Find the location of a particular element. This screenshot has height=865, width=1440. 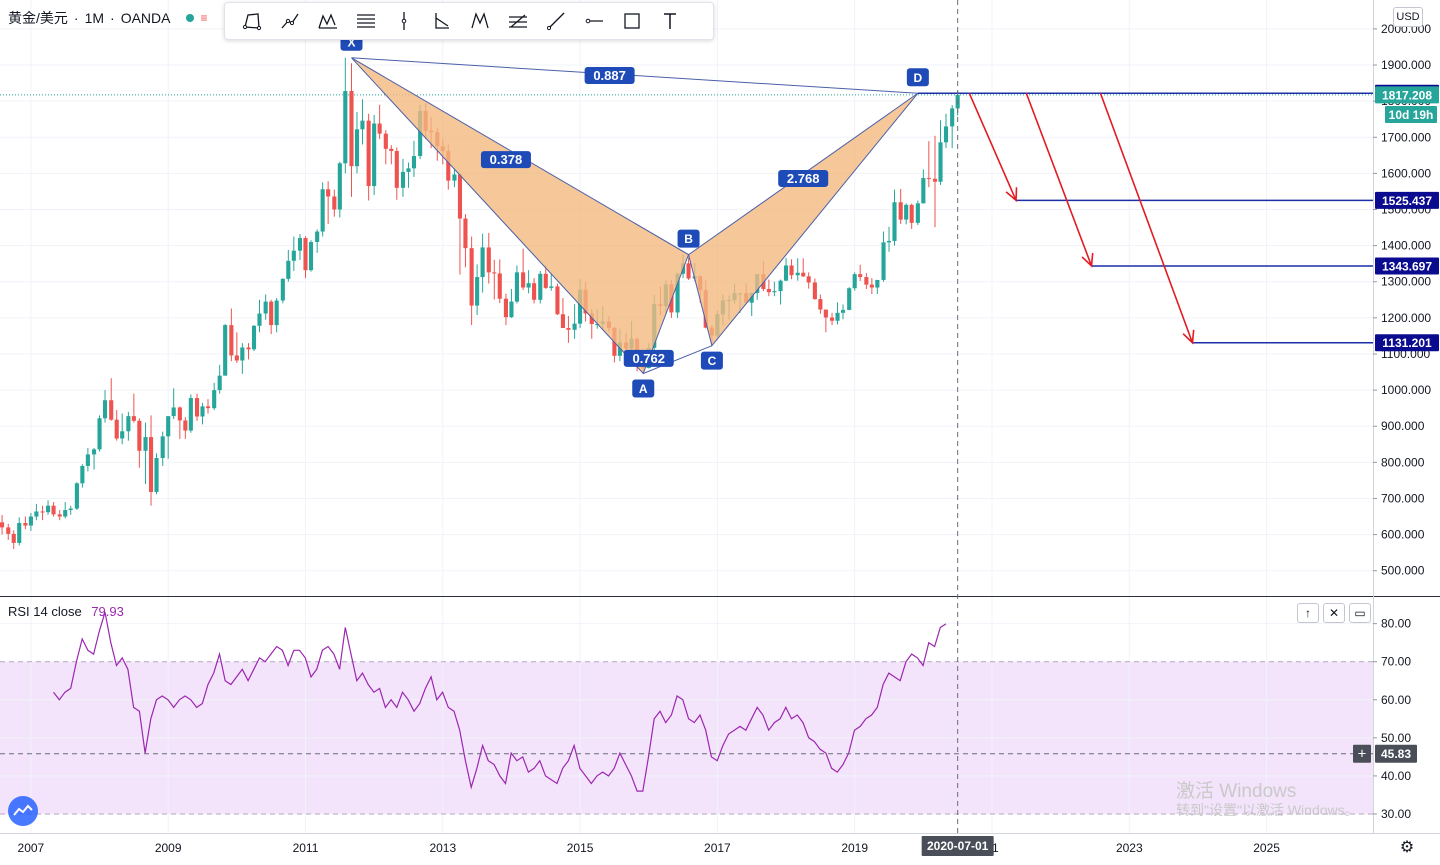

windows-watermark-hint: 转到"设置"以激活 Windows。 is located at coordinates (1267, 810).